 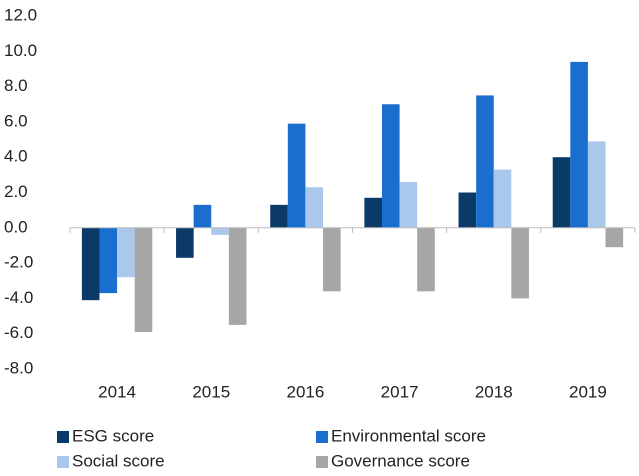 What do you see at coordinates (494, 391) in the screenshot?
I see `x-tick-label: 2018` at bounding box center [494, 391].